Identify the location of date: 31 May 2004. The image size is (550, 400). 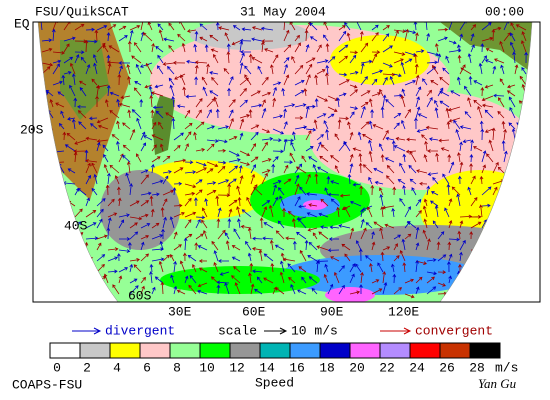
(283, 11).